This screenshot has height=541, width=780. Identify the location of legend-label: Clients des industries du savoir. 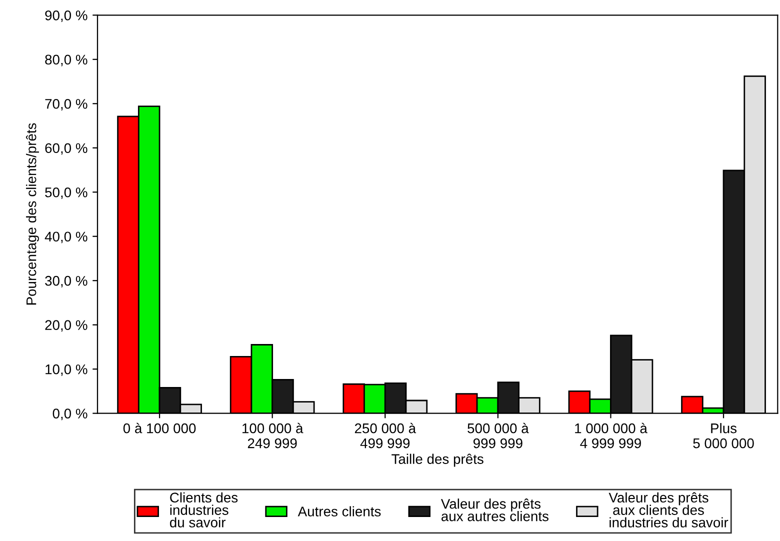
(204, 510).